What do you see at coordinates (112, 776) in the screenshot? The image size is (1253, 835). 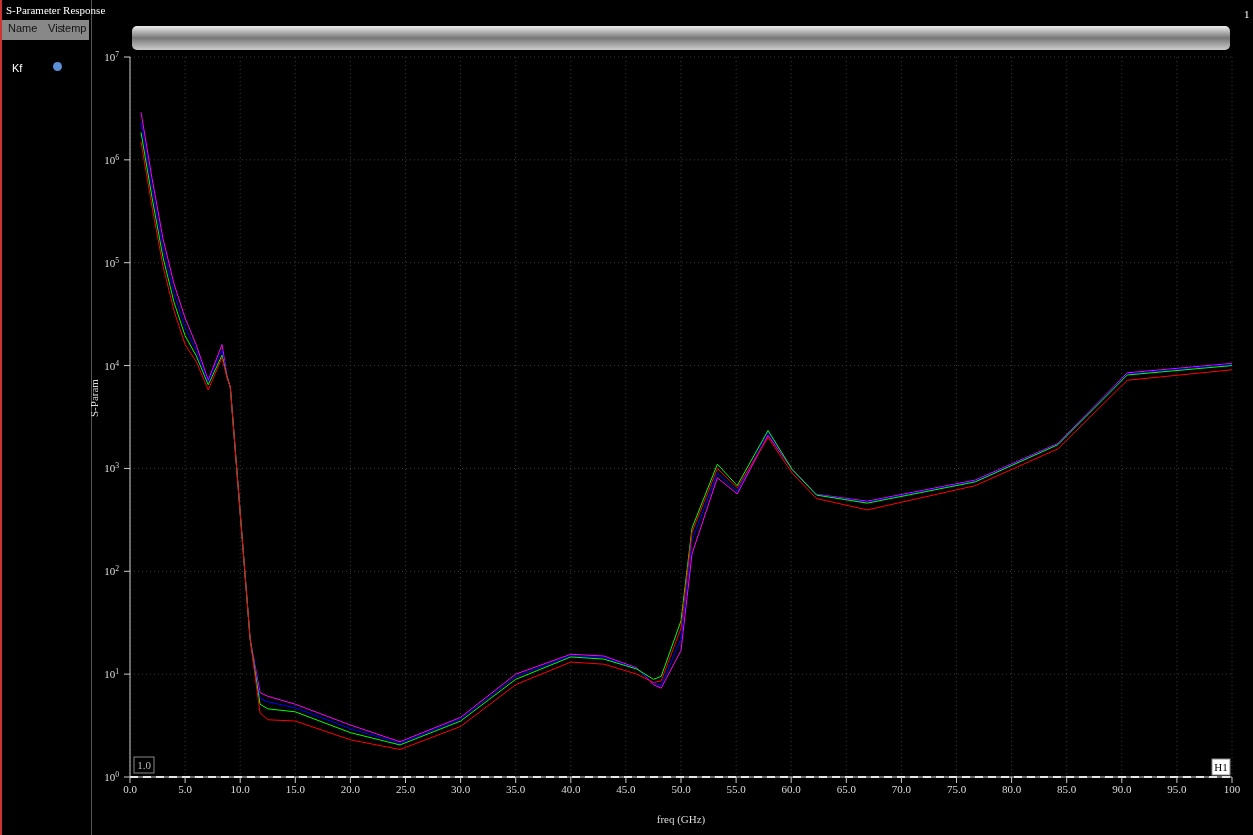 I see `y-tick-label: 10$^{0}$` at bounding box center [112, 776].